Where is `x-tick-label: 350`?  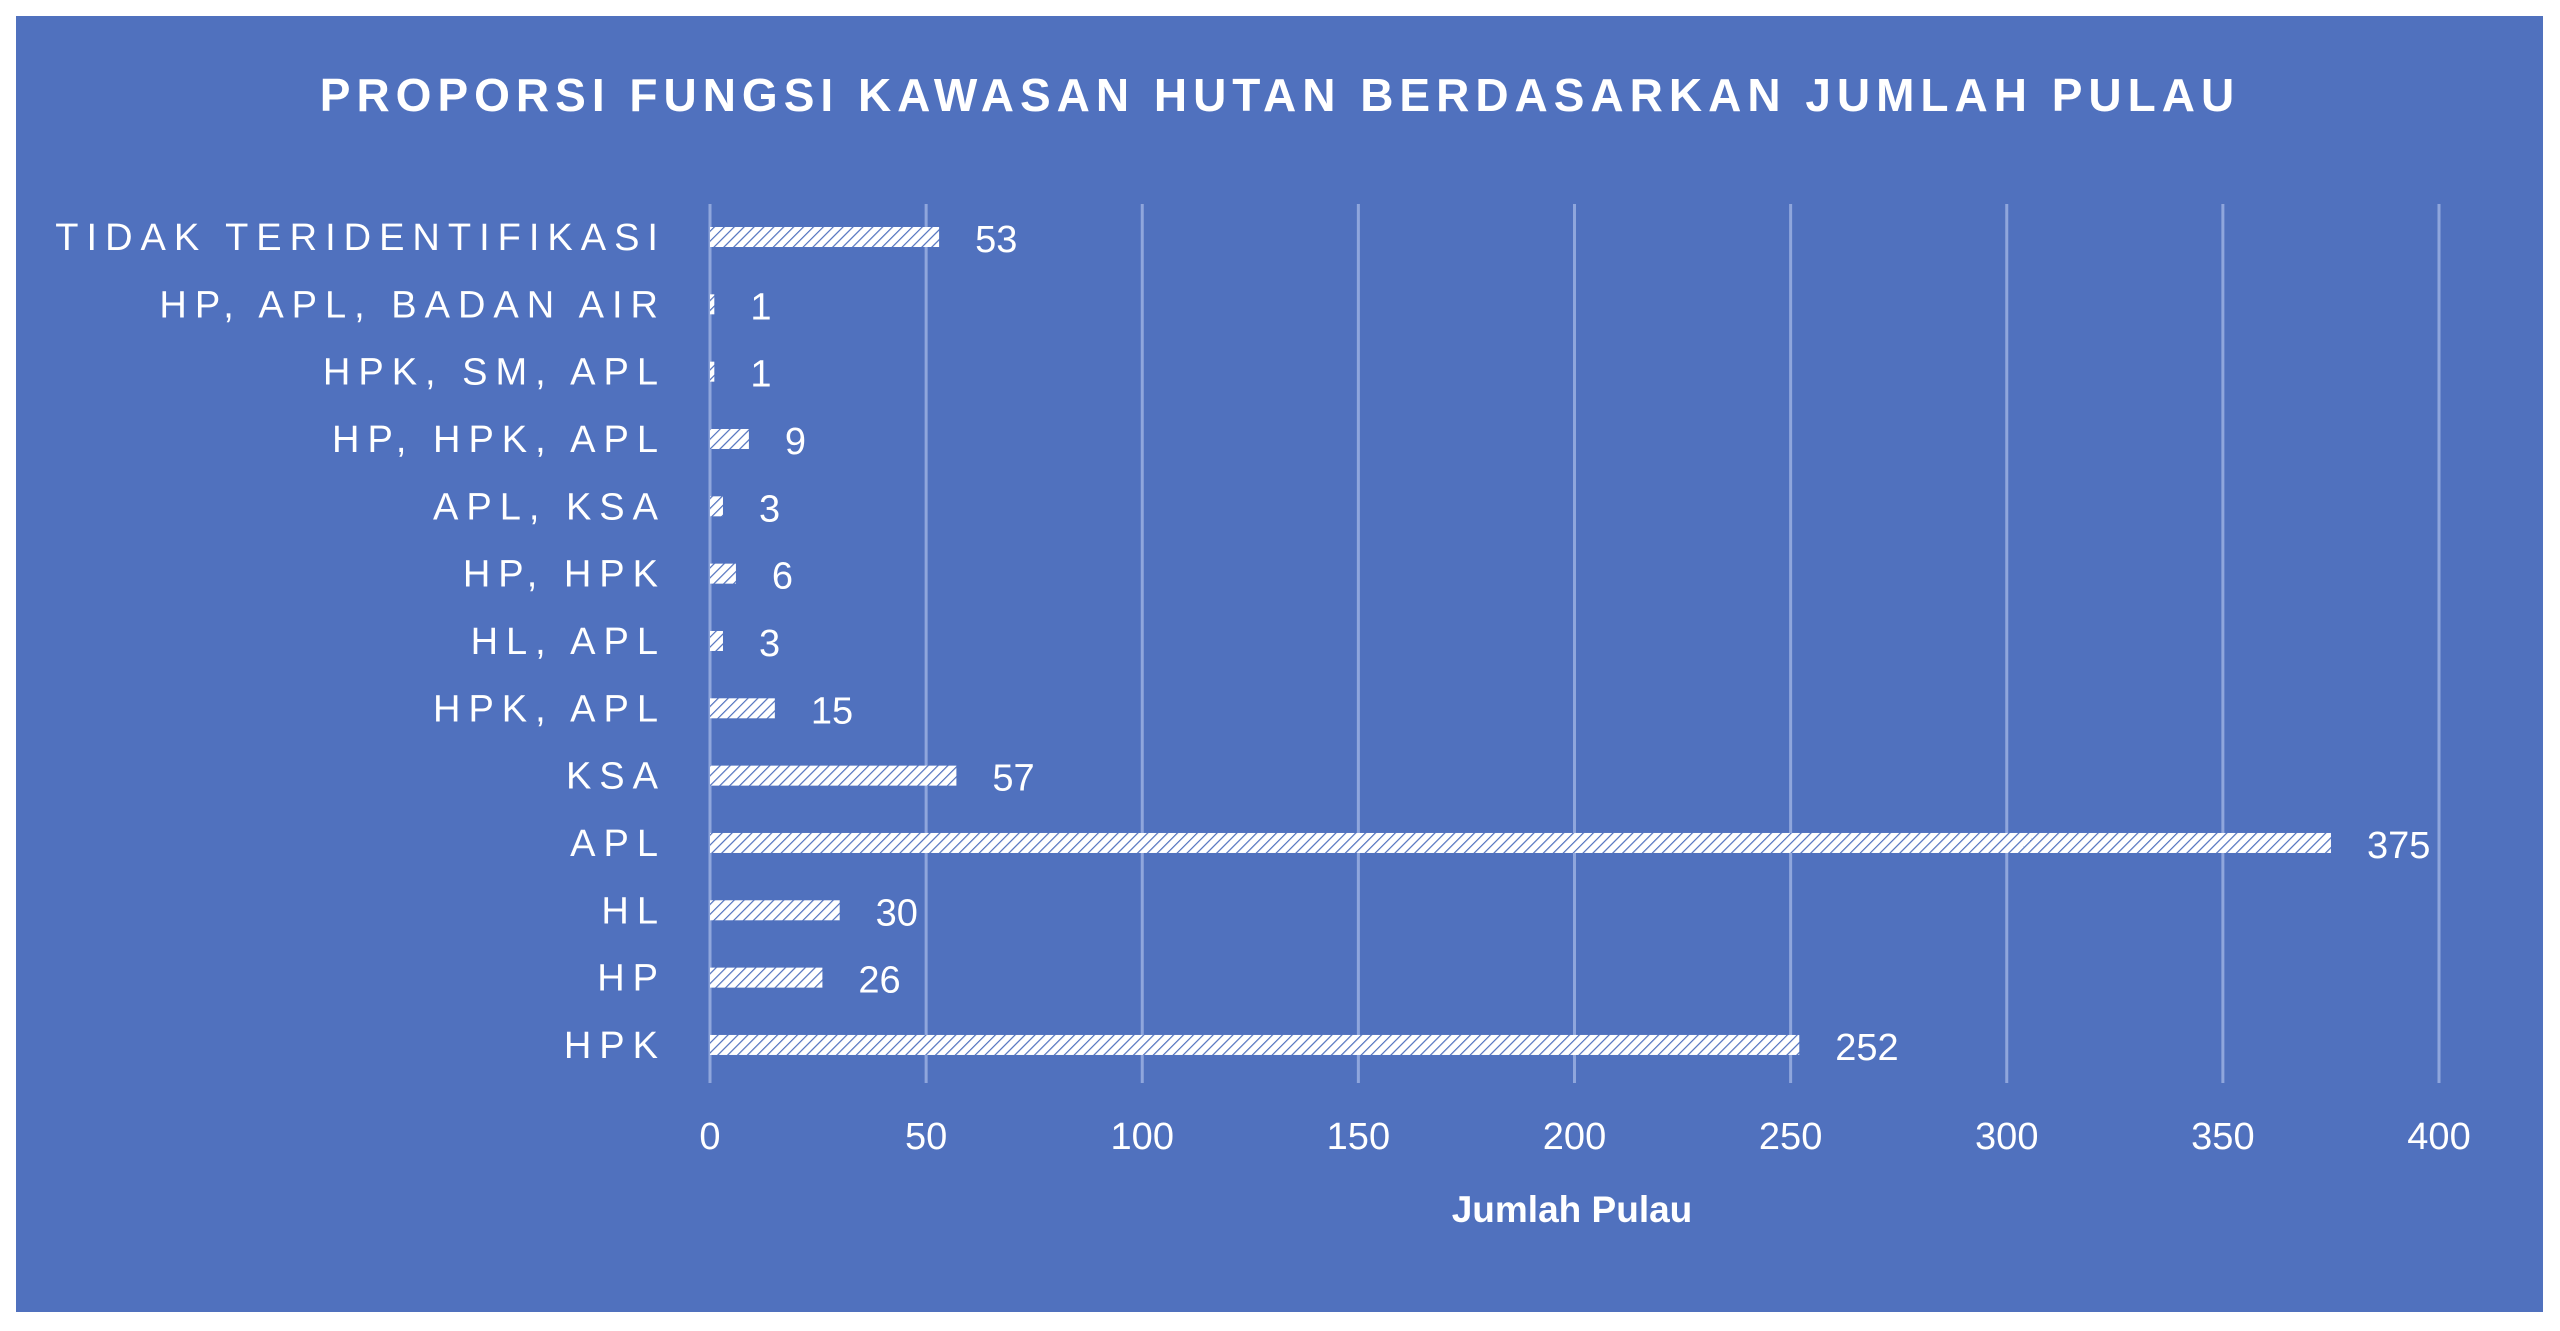 x-tick-label: 350 is located at coordinates (2222, 1137).